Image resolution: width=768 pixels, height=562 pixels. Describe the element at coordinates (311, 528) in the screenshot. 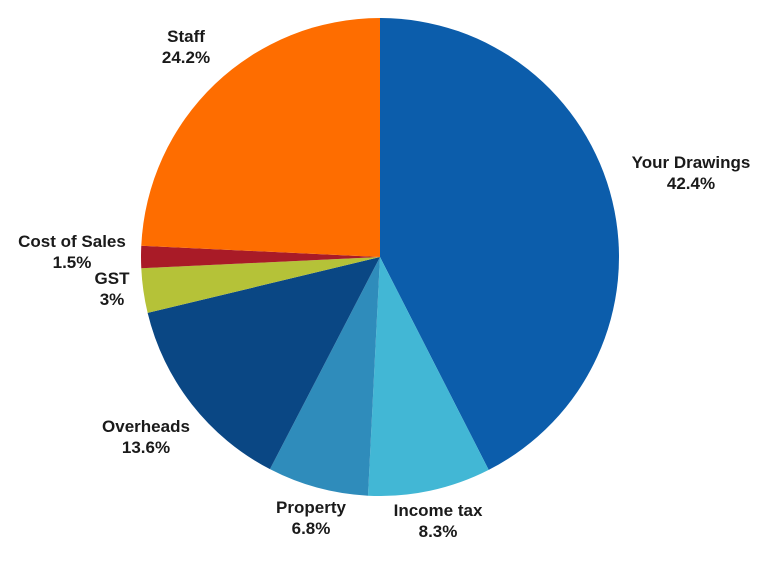

I see `pie-label-value: 6.8%` at that location.